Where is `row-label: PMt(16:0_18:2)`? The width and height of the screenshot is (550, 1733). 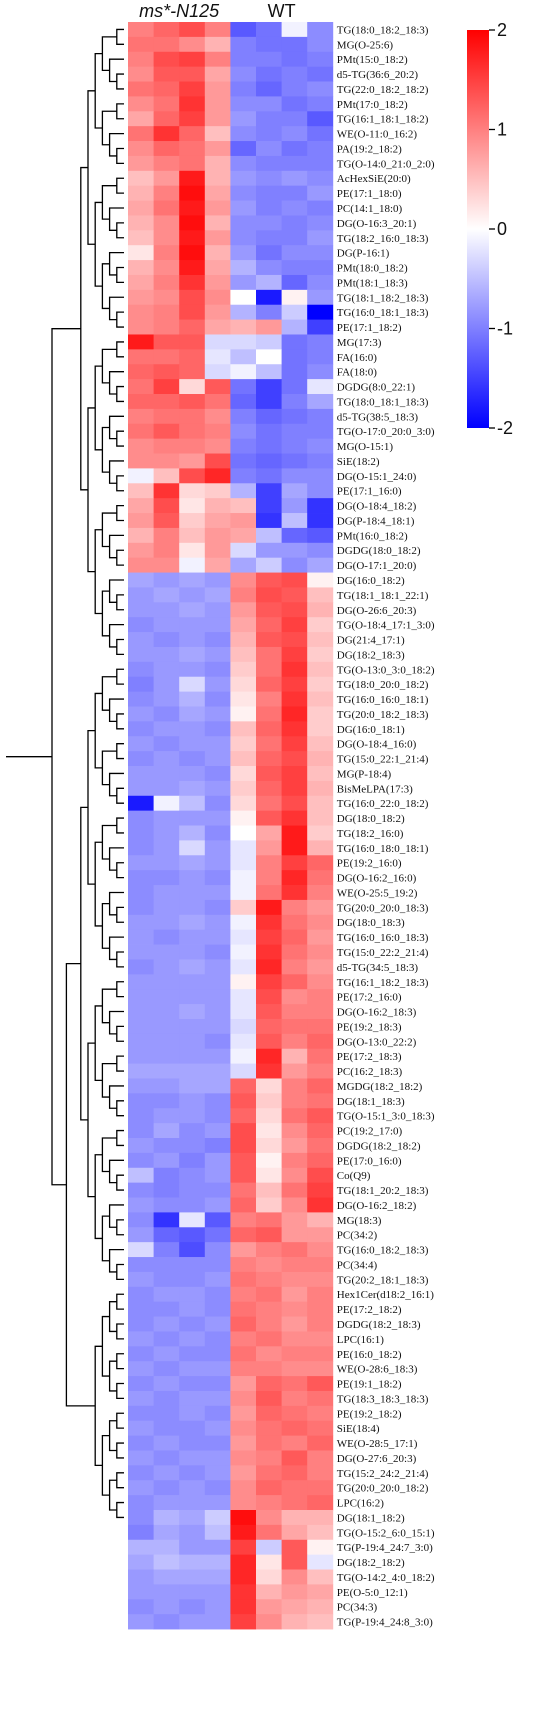 row-label: PMt(16:0_18:2) is located at coordinates (372, 536).